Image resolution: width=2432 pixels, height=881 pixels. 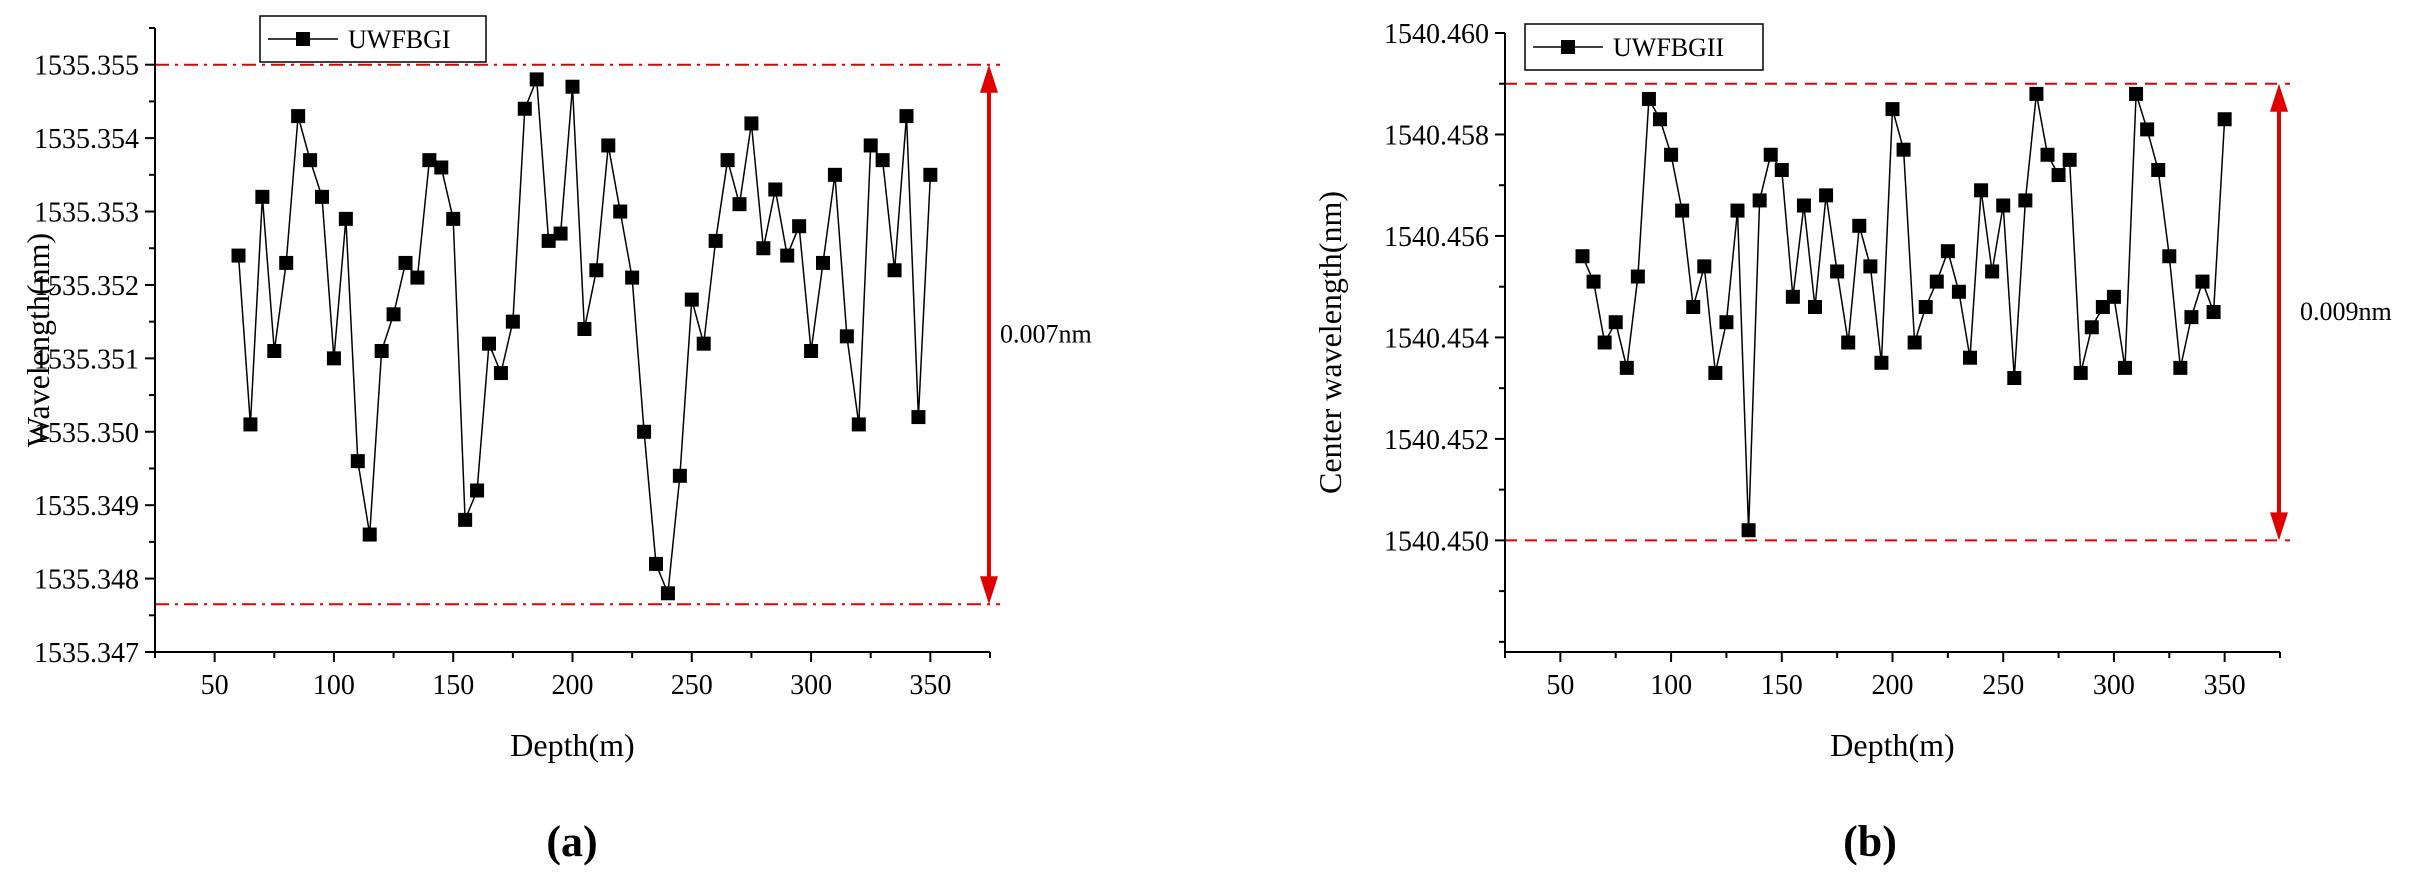 I want to click on range-arrowhead-top-b, so click(x=2279, y=97).